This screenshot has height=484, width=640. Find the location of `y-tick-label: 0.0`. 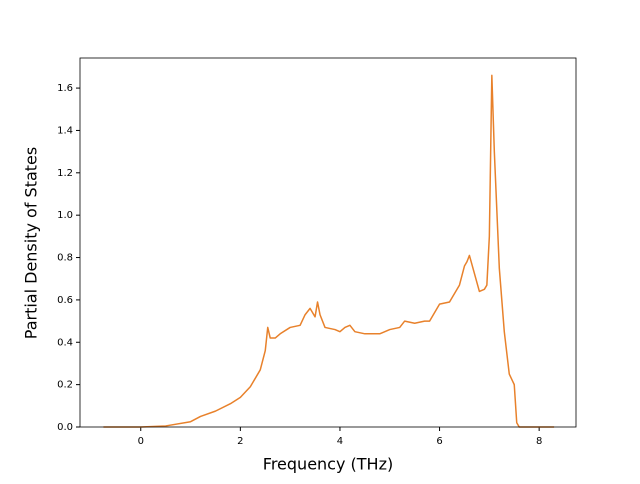

y-tick-label: 0.0 is located at coordinates (65, 427).